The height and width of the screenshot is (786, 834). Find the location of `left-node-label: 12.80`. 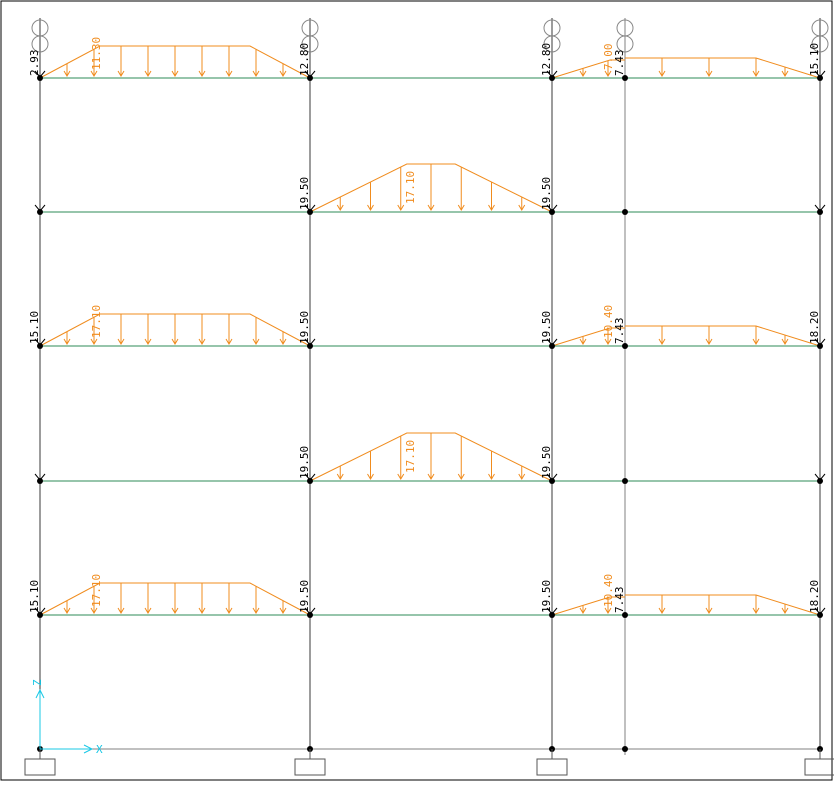

left-node-label: 12.80 is located at coordinates (546, 59).